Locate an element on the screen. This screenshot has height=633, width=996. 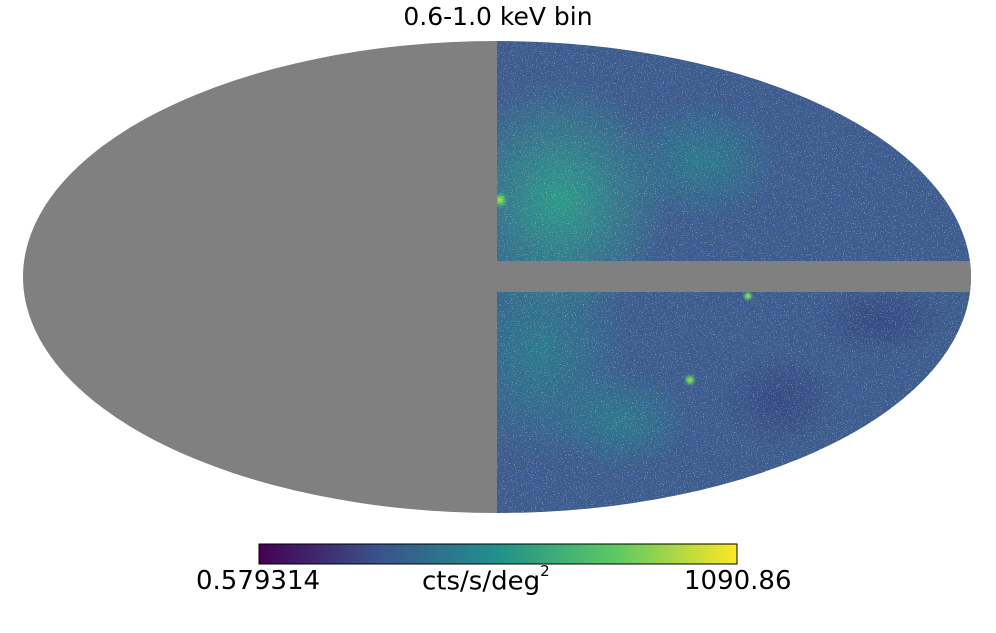
colorbar-unit-text: cts/s/deg is located at coordinates (481, 581).